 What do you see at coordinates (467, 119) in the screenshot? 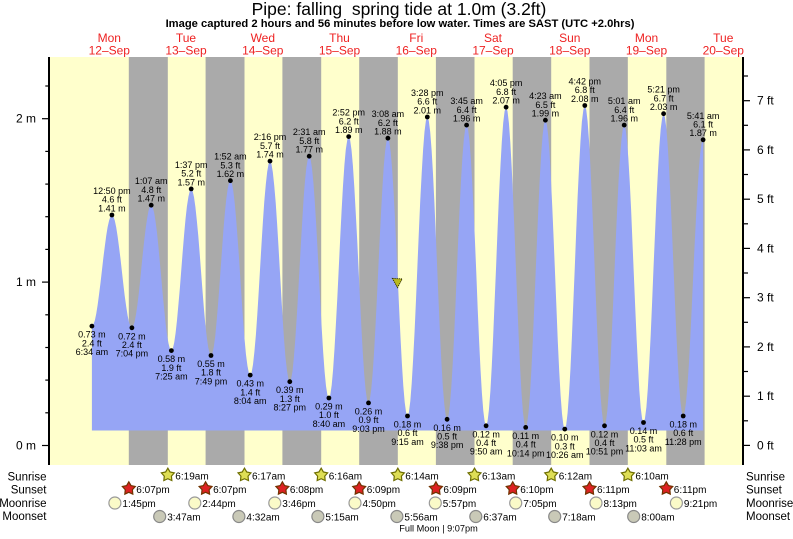
I see `svg-text: 1.96 m` at bounding box center [467, 119].